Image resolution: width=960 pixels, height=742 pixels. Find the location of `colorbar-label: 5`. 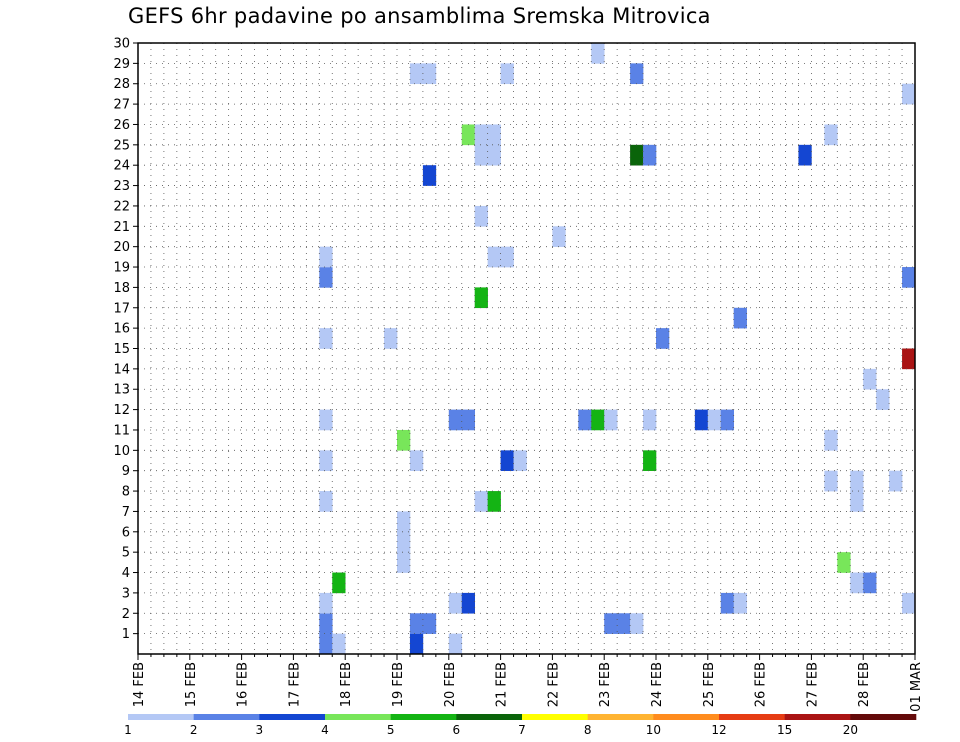

colorbar-label: 5 is located at coordinates (391, 730).